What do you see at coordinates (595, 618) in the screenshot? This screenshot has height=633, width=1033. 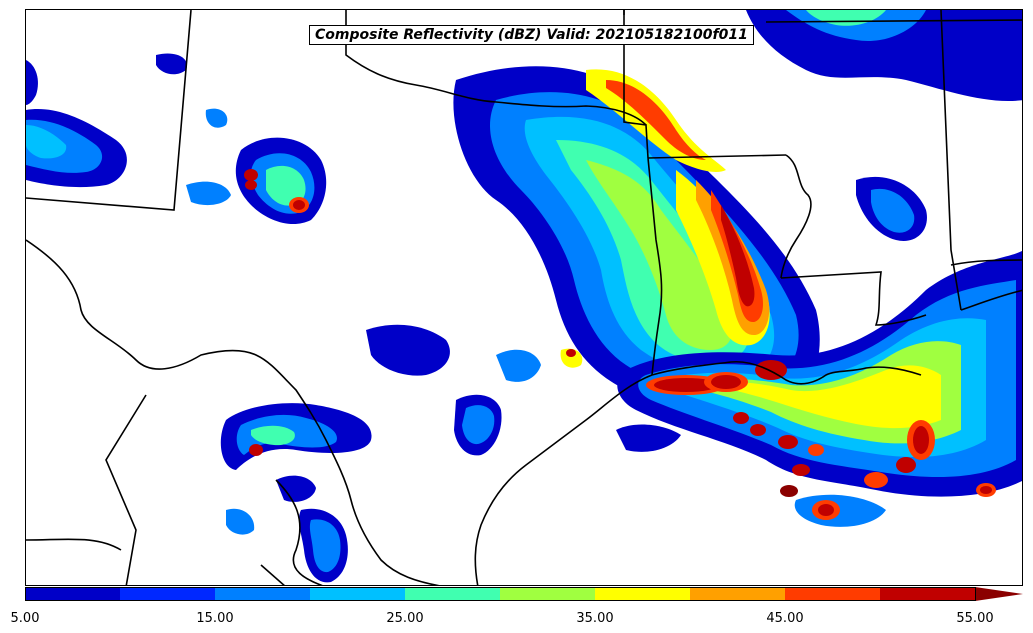 I see `colorbar-tick-label: 35.00` at bounding box center [595, 618].